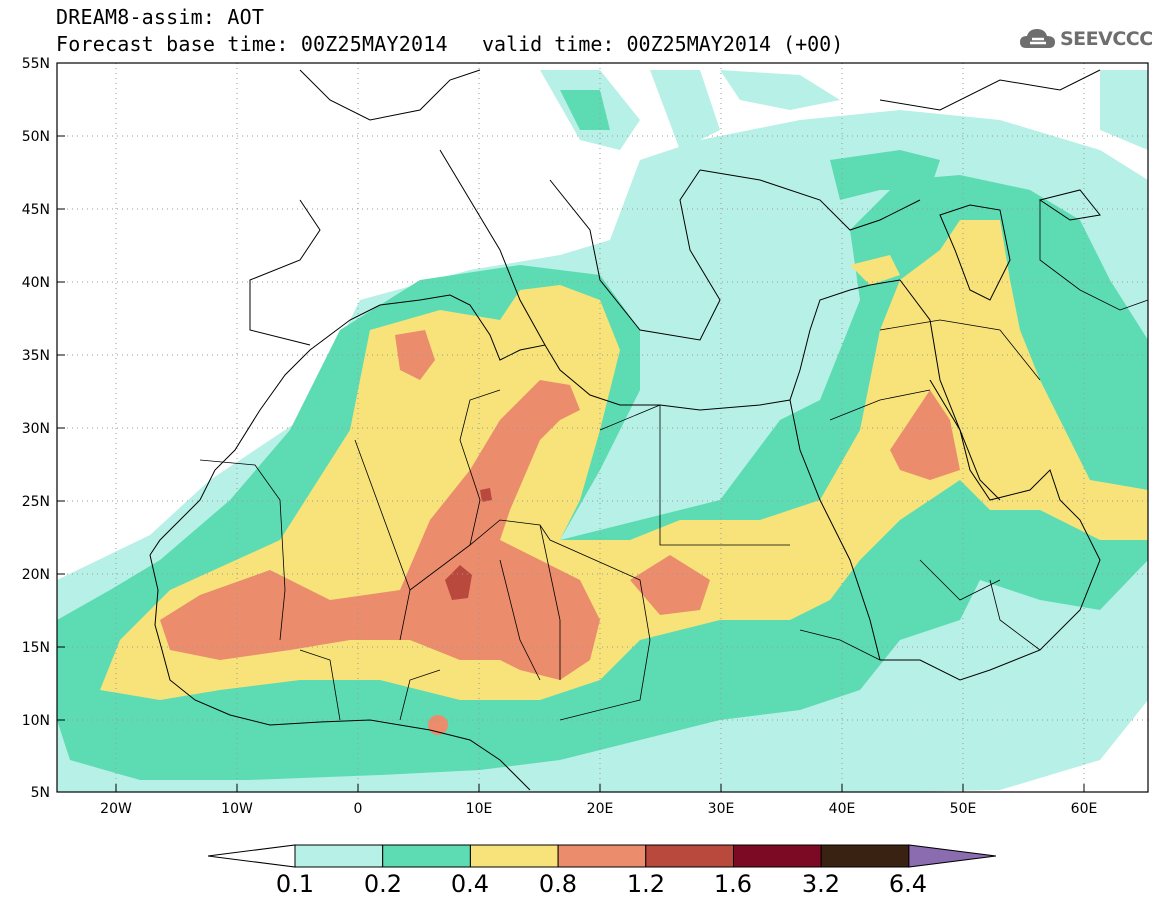  Describe the element at coordinates (1084, 809) in the screenshot. I see `lon-label: 60E` at that location.